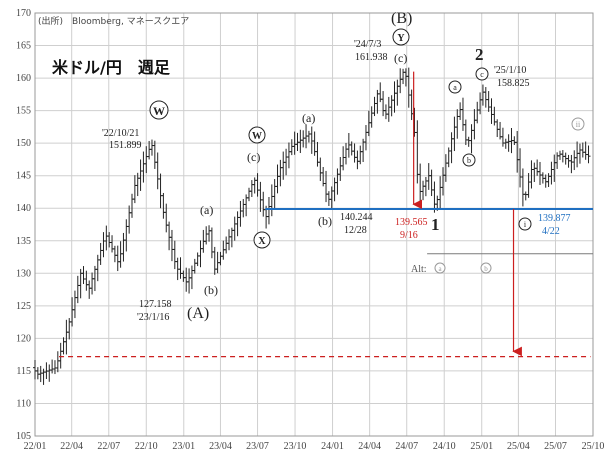  I want to click on y-tick-label: 145, so click(23, 176).